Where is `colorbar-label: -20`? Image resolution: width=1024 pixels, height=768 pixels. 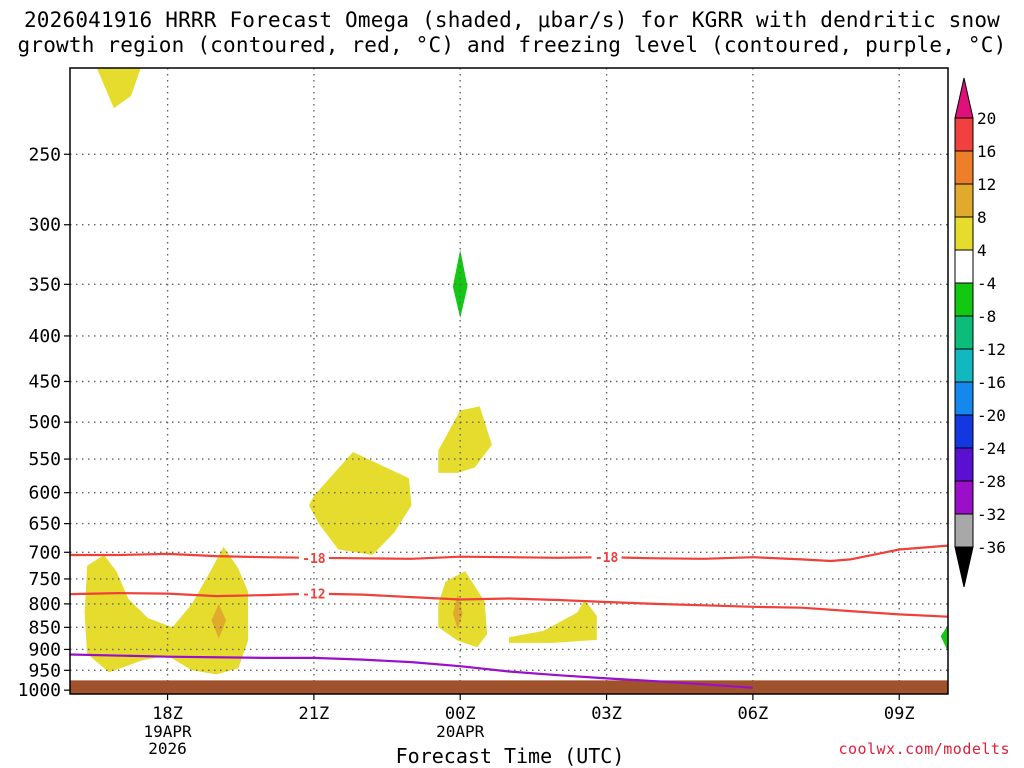 colorbar-label: -20 is located at coordinates (991, 415).